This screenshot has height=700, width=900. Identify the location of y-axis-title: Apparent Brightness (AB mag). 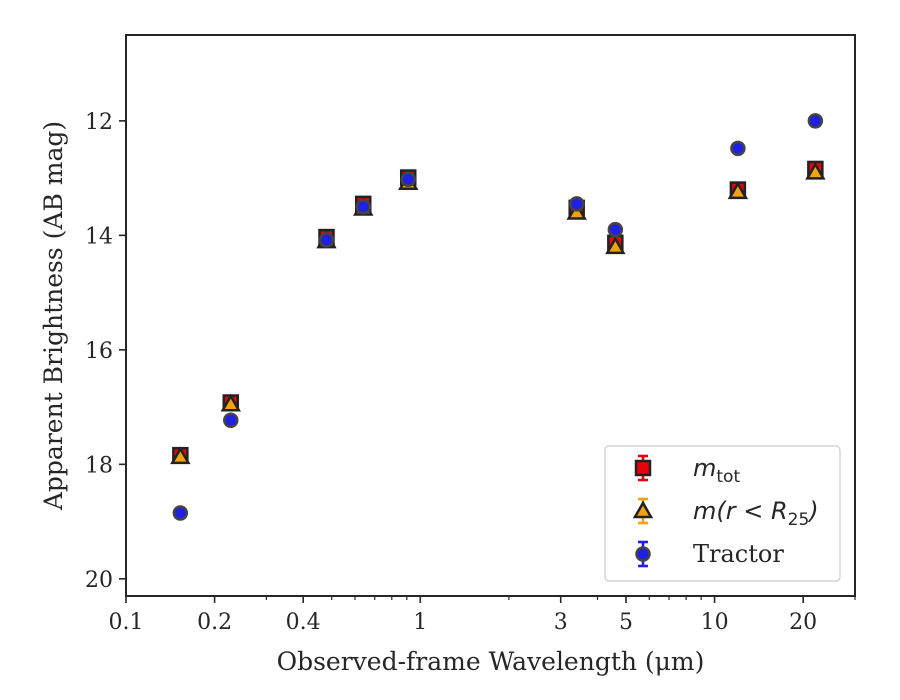
(53, 316).